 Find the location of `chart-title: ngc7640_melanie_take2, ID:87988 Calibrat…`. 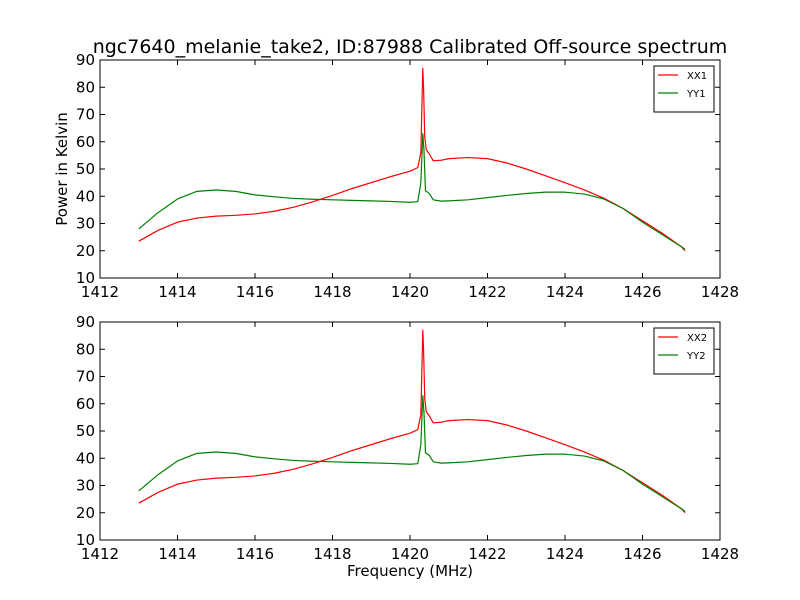

chart-title: ngc7640_melanie_take2, ID:87988 Calibrat… is located at coordinates (410, 47).